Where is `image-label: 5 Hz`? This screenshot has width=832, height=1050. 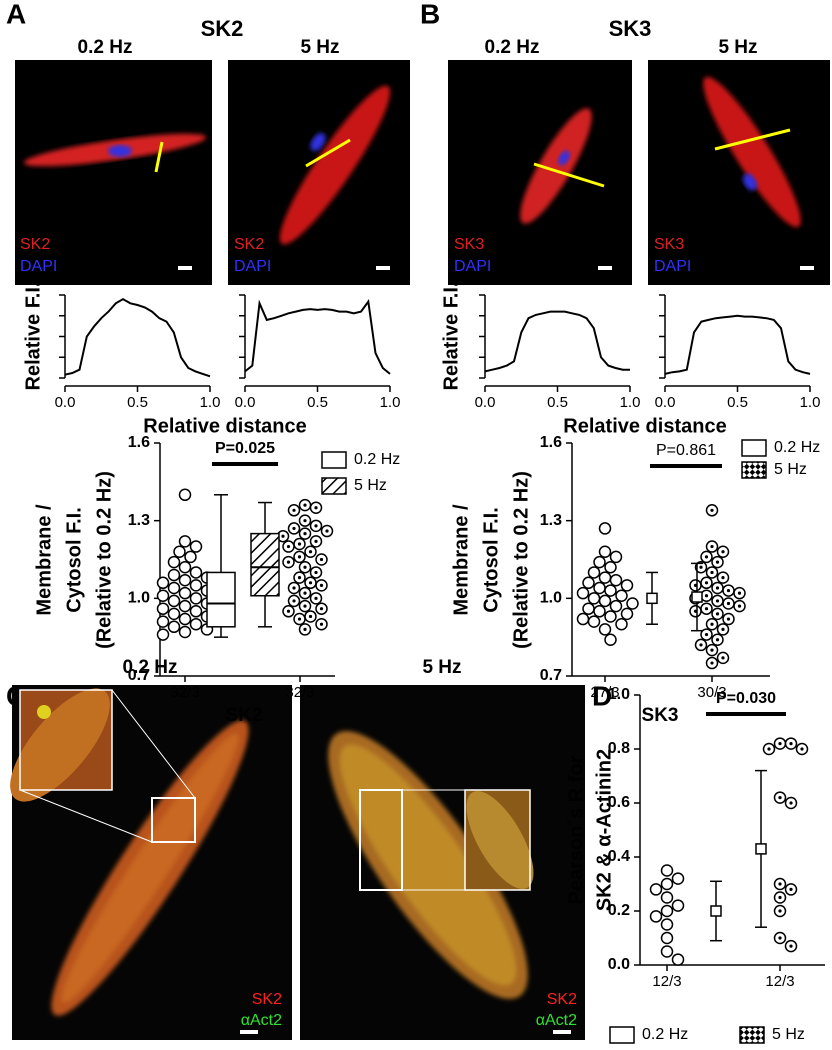
image-label: 5 Hz is located at coordinates (441, 667).